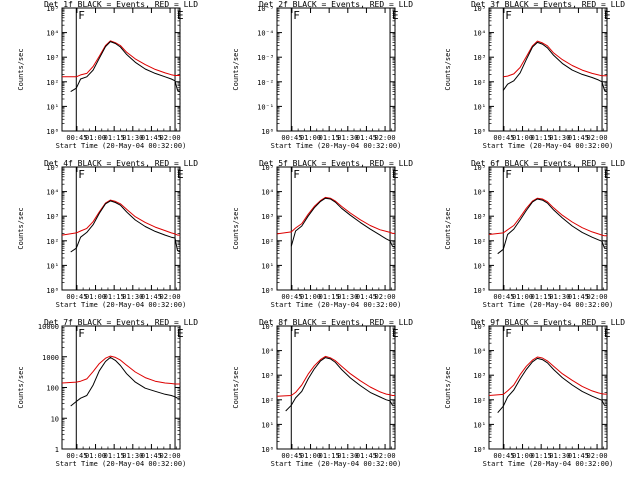  I want to click on chart-7-ytick-label: 1000, so click(50, 358).